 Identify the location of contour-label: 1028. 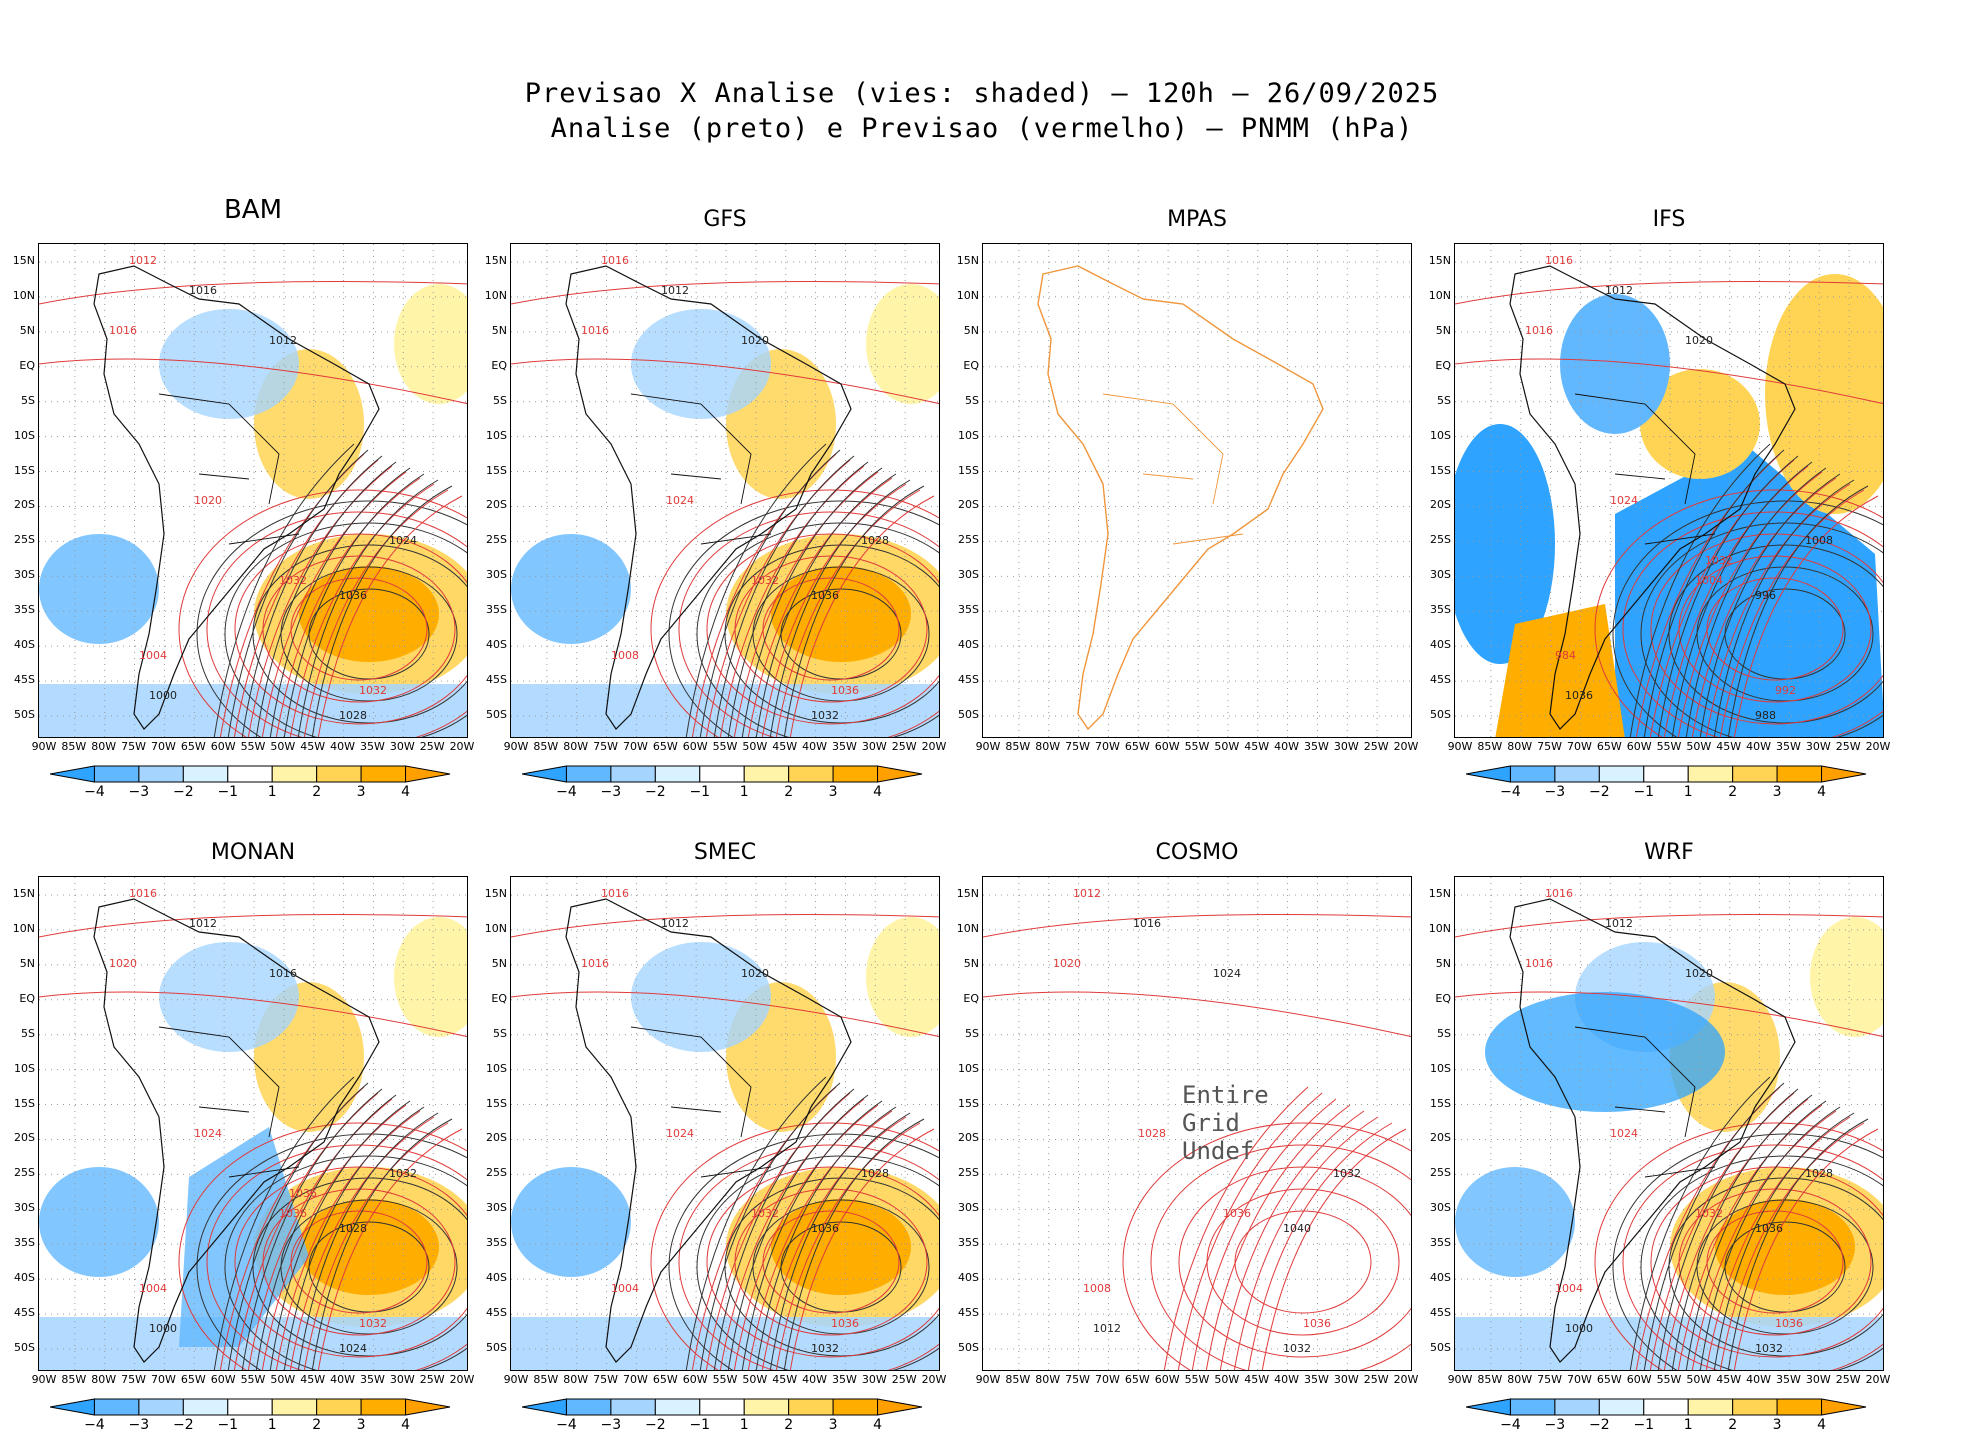
(353, 715).